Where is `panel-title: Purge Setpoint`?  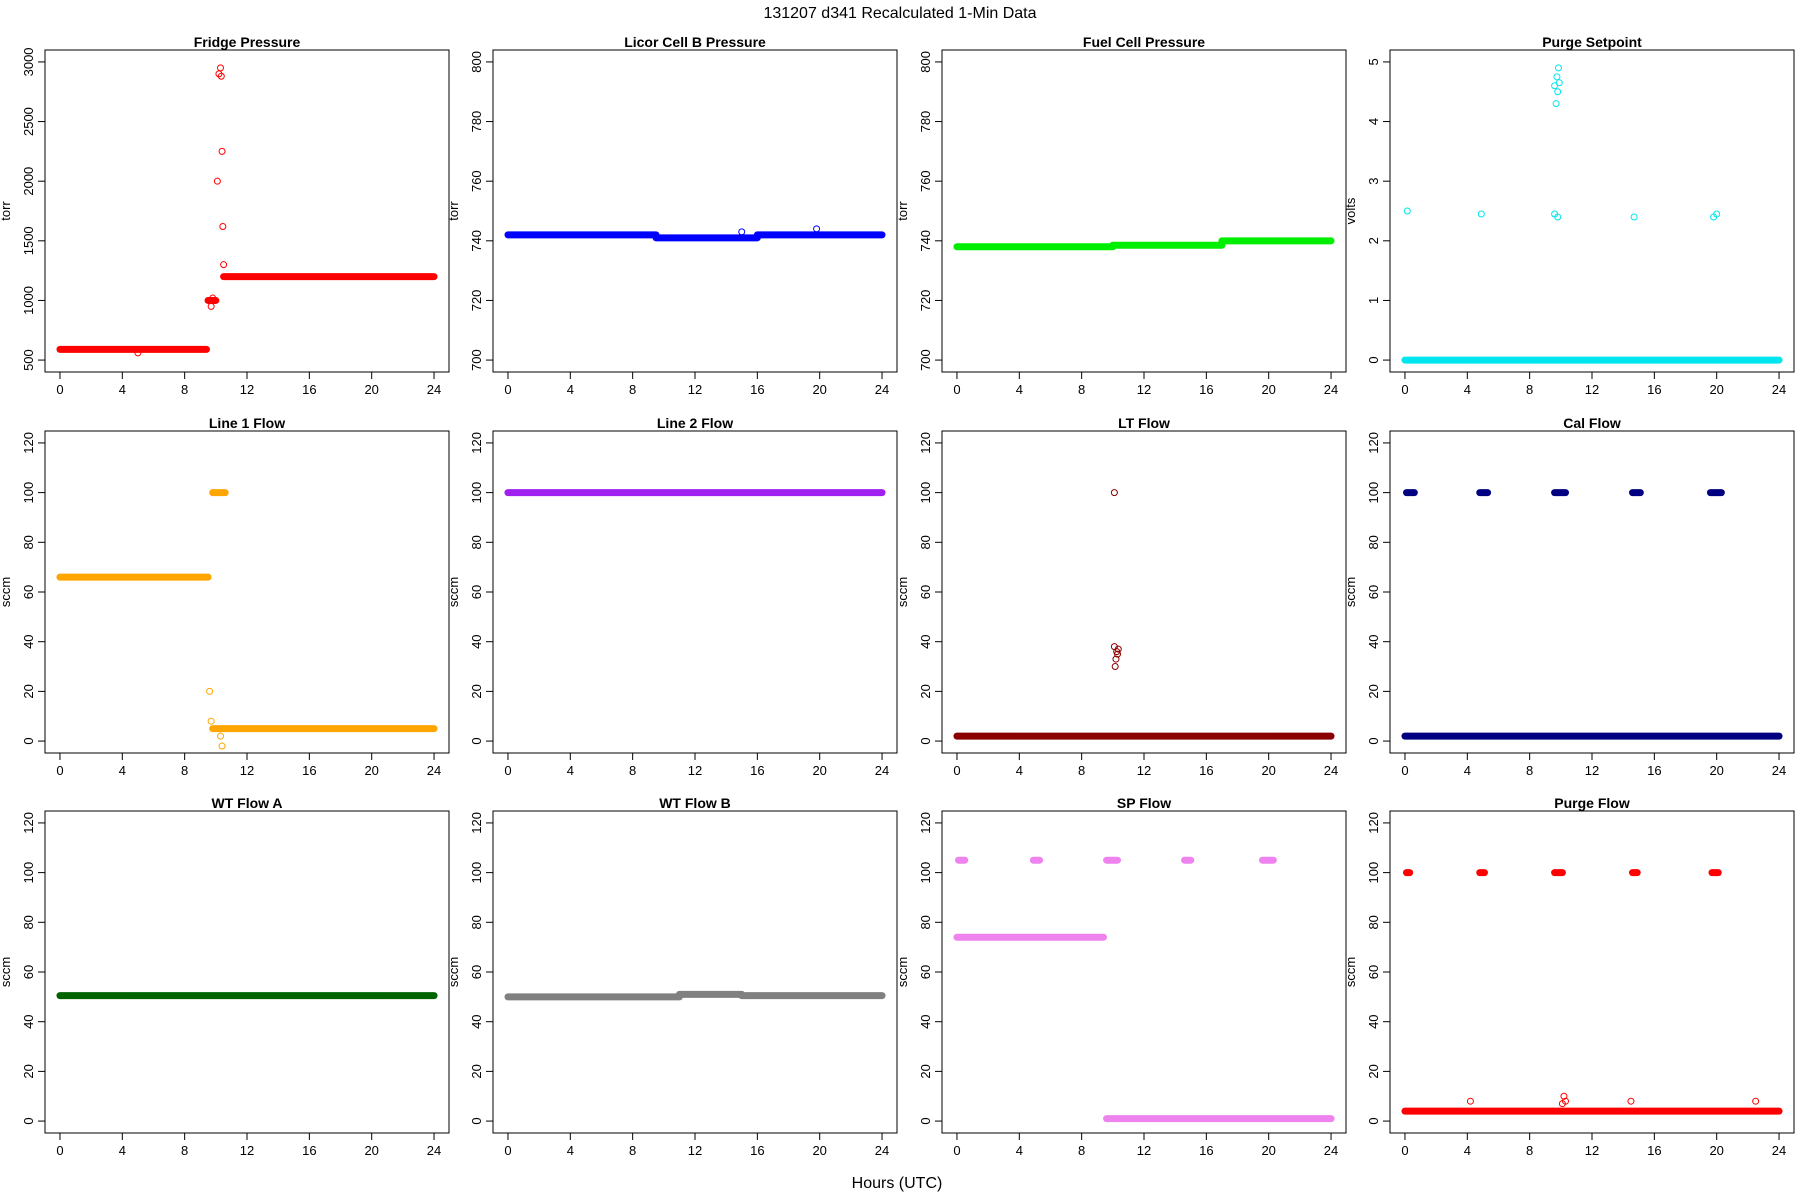 panel-title: Purge Setpoint is located at coordinates (1592, 42).